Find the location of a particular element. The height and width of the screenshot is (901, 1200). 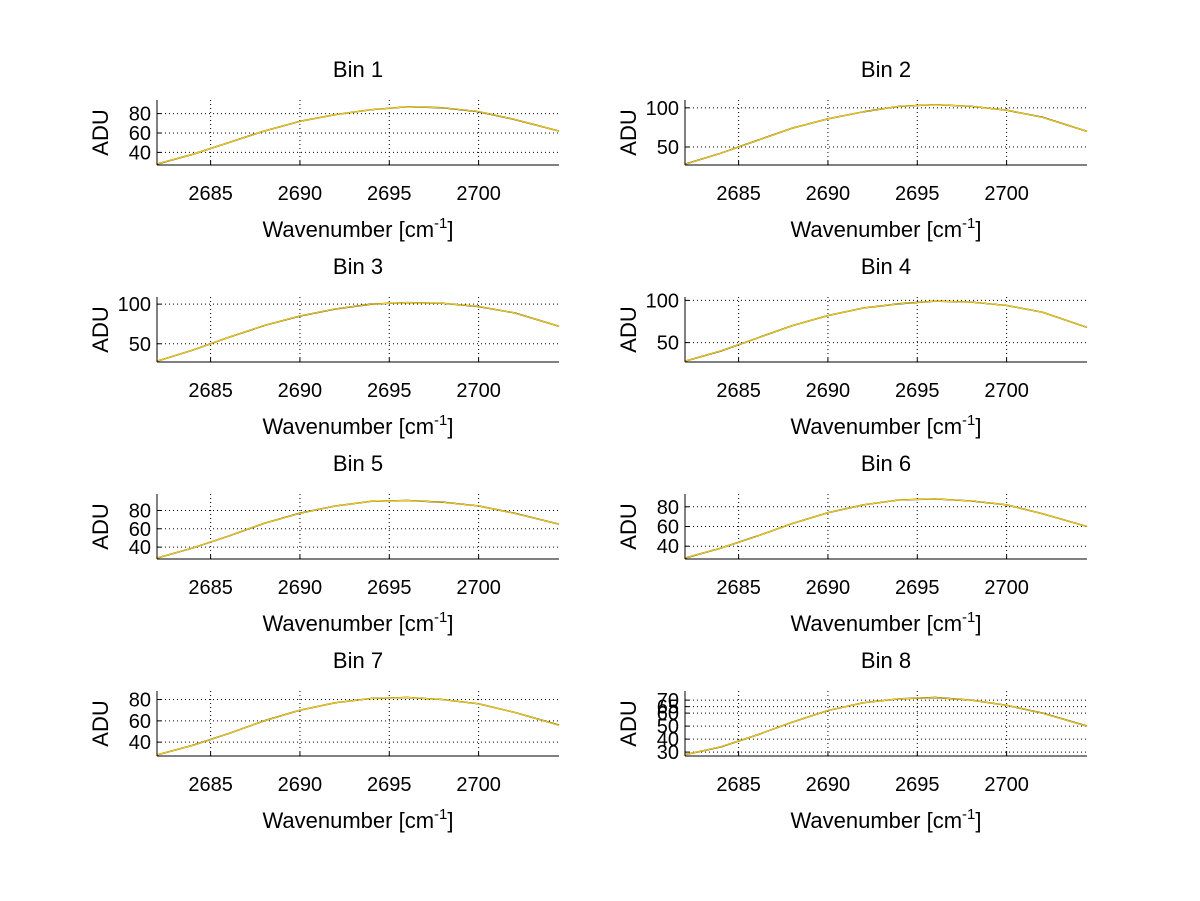

subplot-title: Bin 6 is located at coordinates (886, 463).